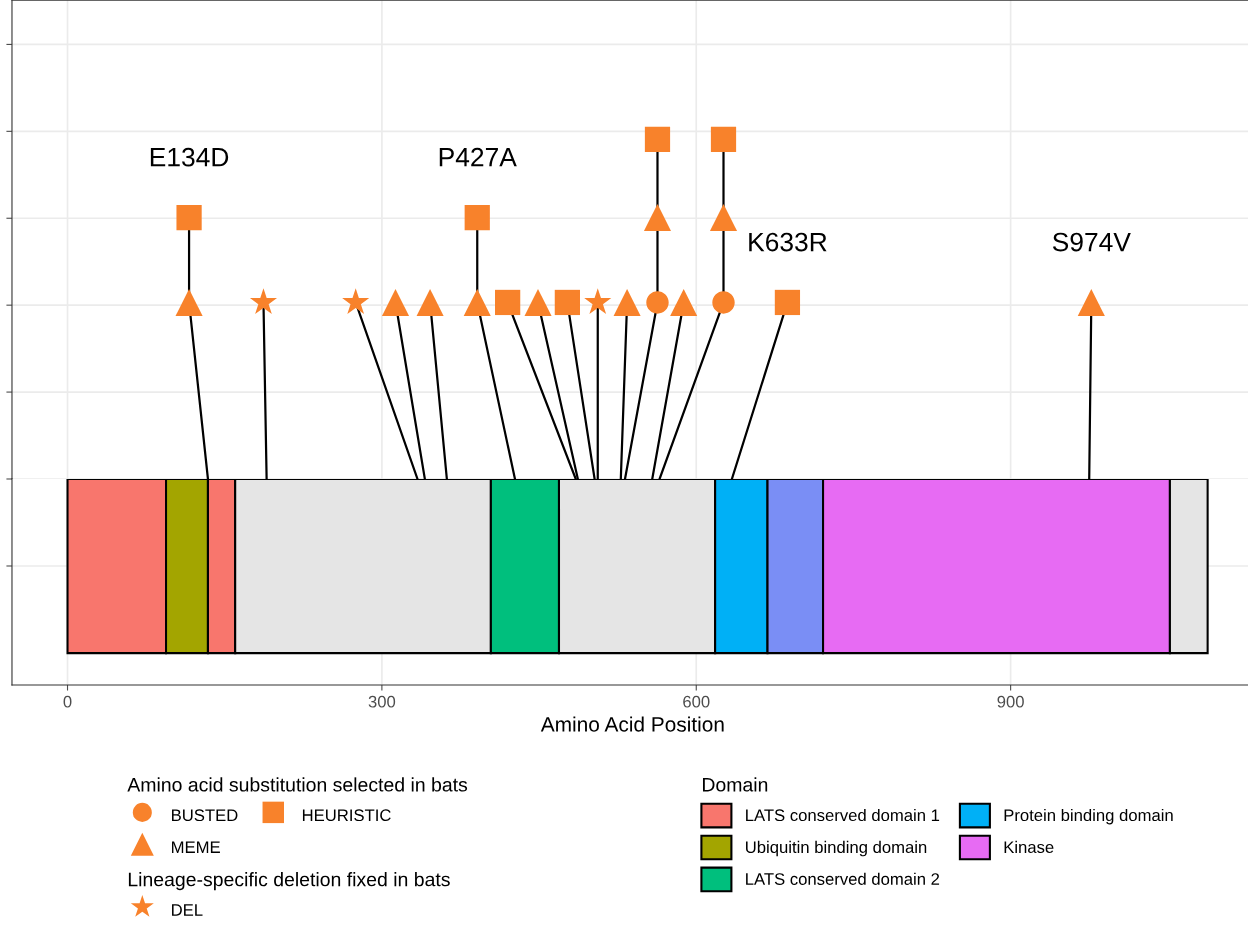 The height and width of the screenshot is (947, 1248). What do you see at coordinates (1029, 847) in the screenshot?
I see `legend-label: Kinase` at bounding box center [1029, 847].